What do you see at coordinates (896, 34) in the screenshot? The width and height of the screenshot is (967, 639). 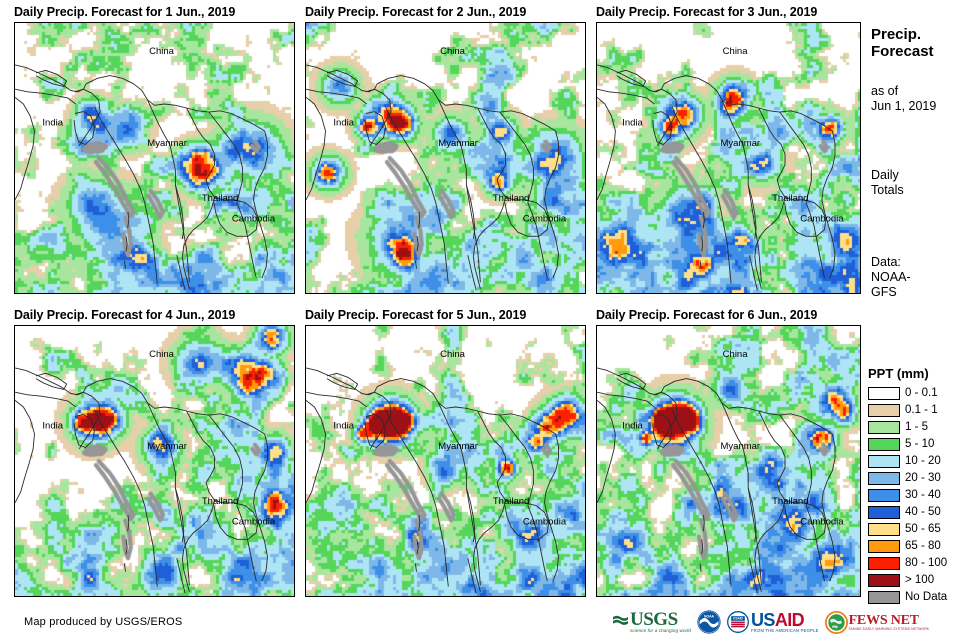 I see `sidebar-title-line1: Precip.` at bounding box center [896, 34].